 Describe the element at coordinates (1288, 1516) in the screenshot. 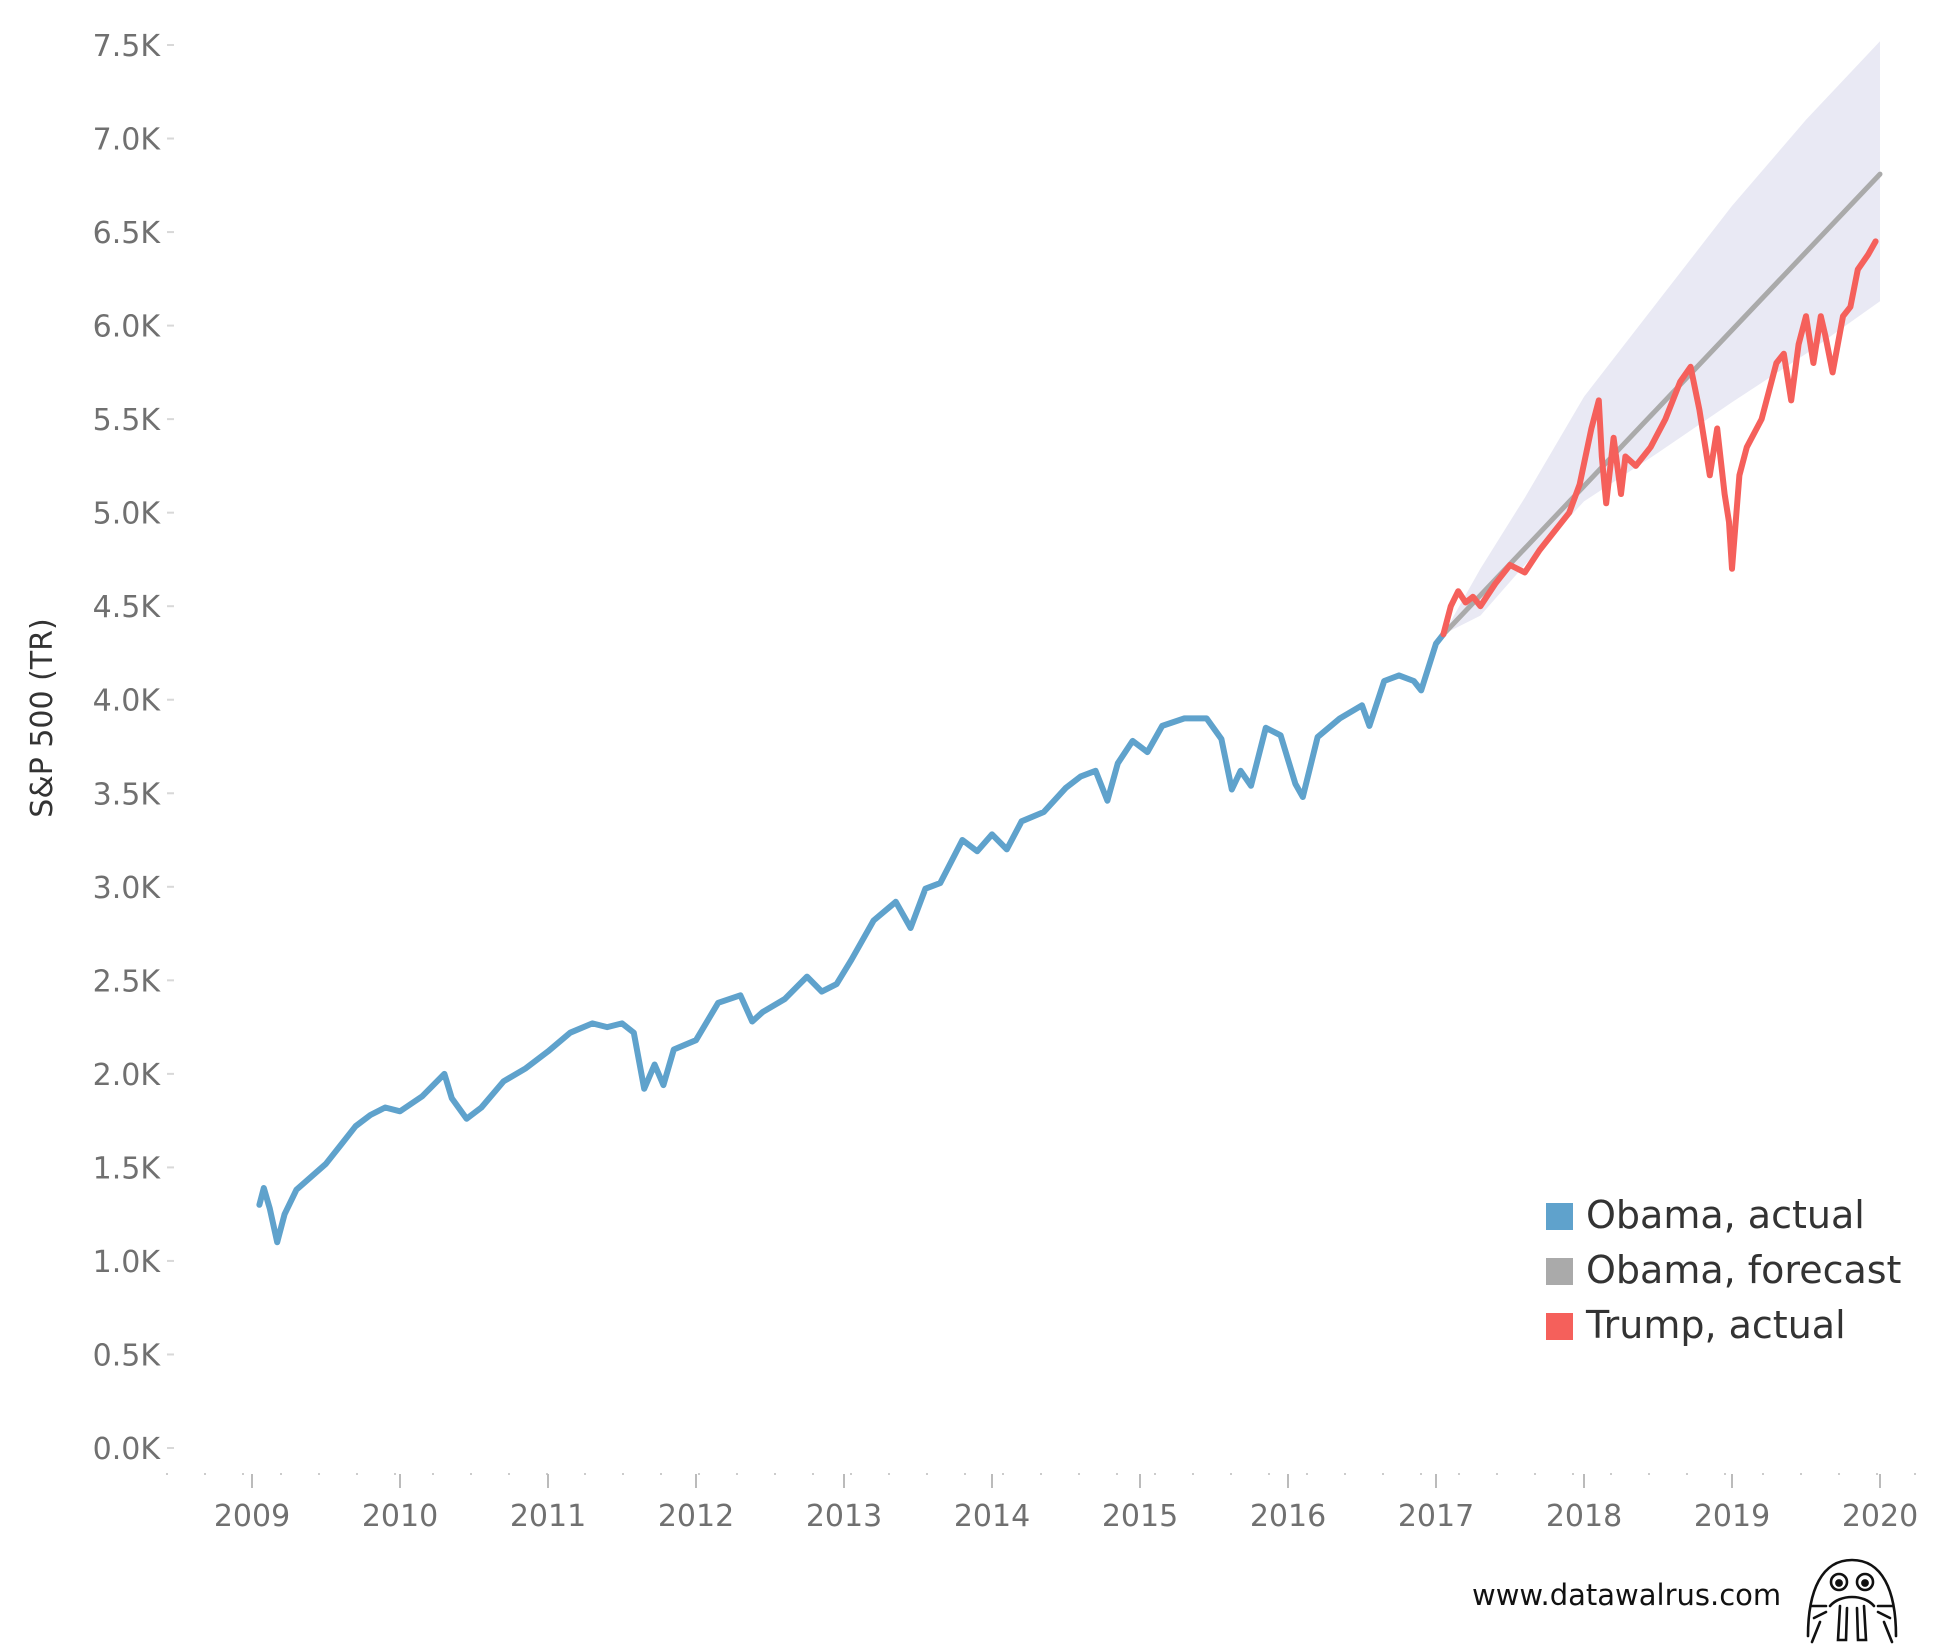

I see `x-tick-label: 2016` at that location.